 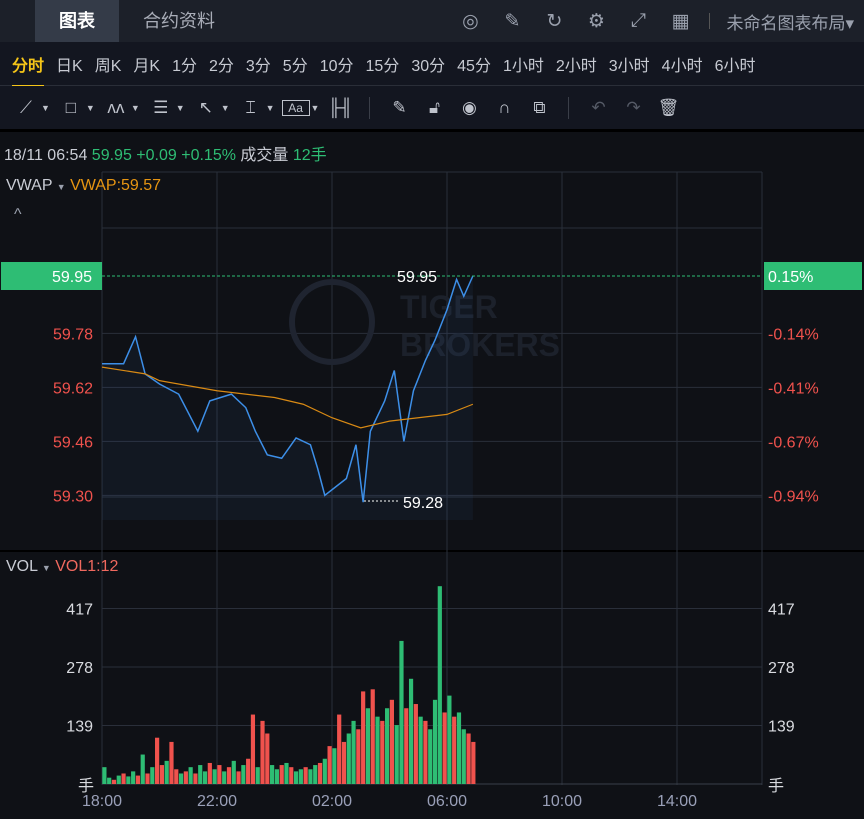 What do you see at coordinates (51, 276) in the screenshot?
I see `current-price-tag` at bounding box center [51, 276].